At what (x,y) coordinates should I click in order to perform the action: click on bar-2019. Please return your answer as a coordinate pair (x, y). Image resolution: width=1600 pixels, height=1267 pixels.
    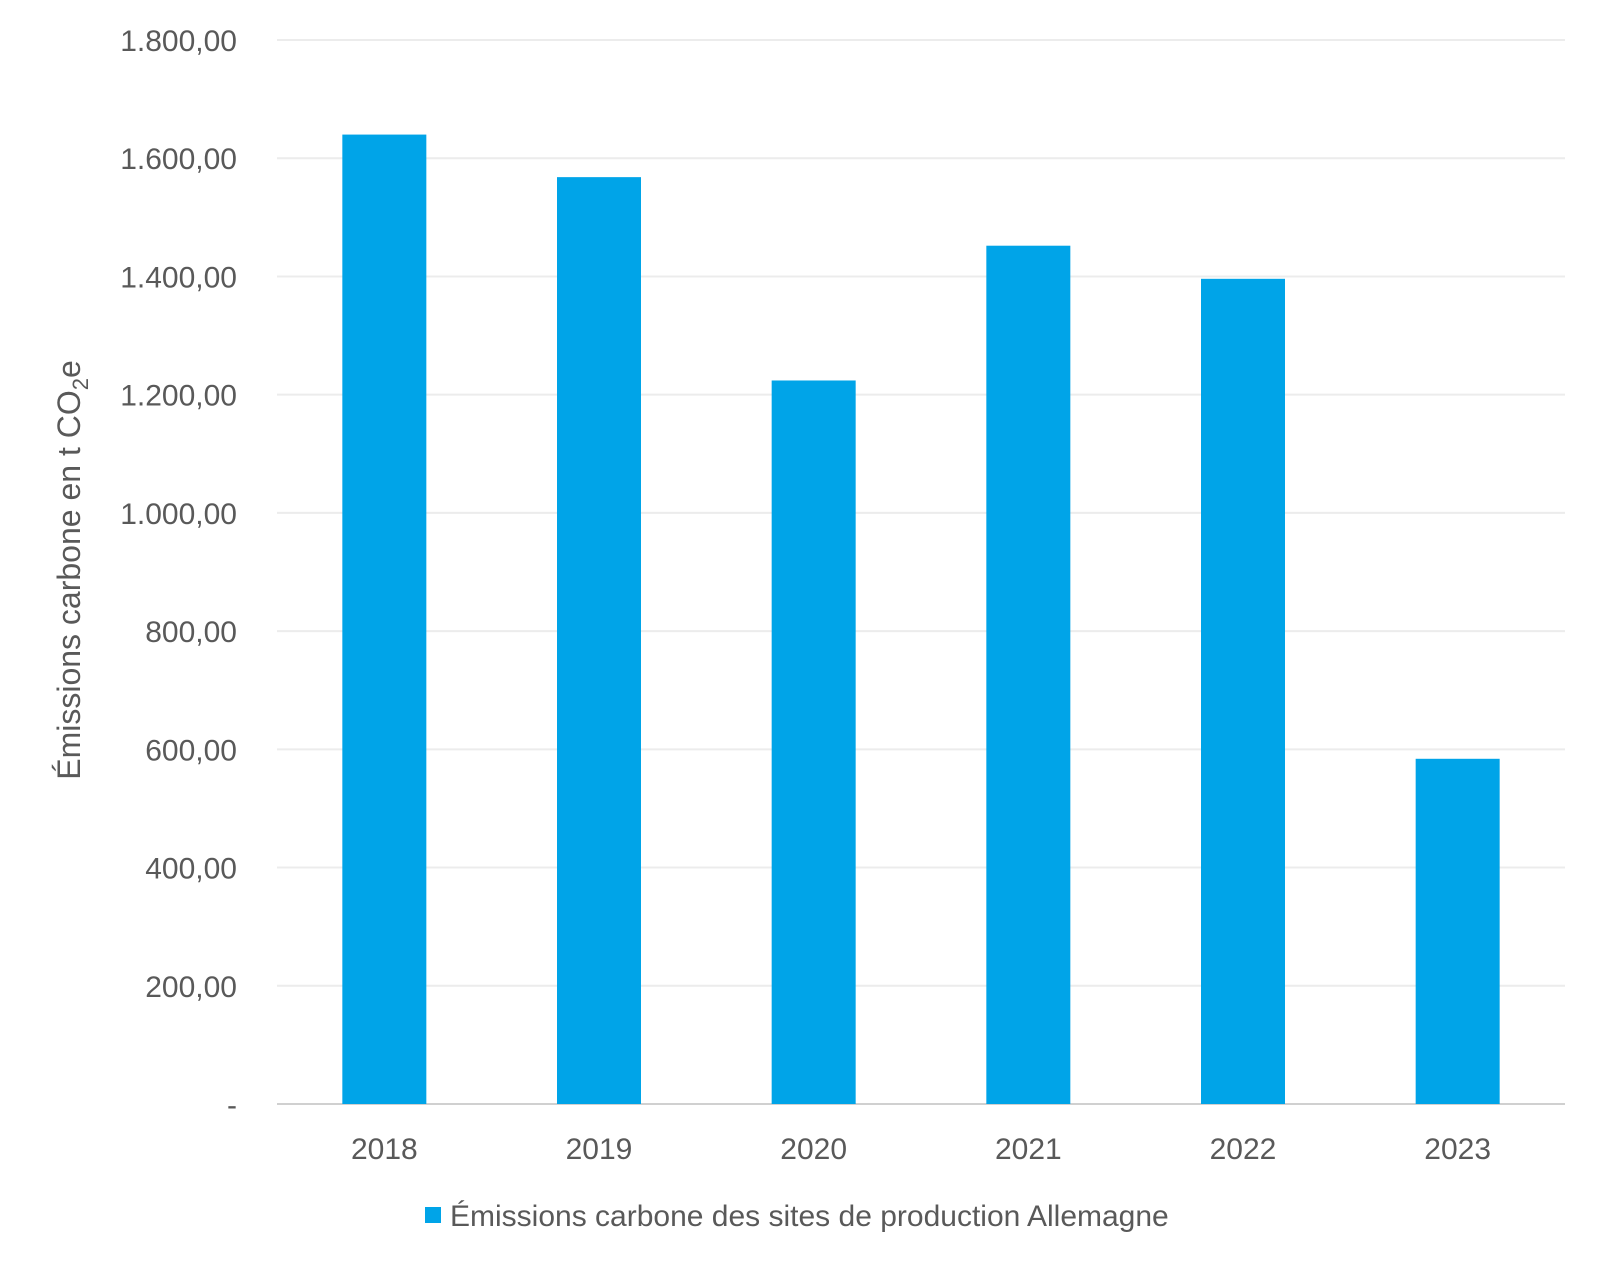
    Looking at the image, I should click on (599, 641).